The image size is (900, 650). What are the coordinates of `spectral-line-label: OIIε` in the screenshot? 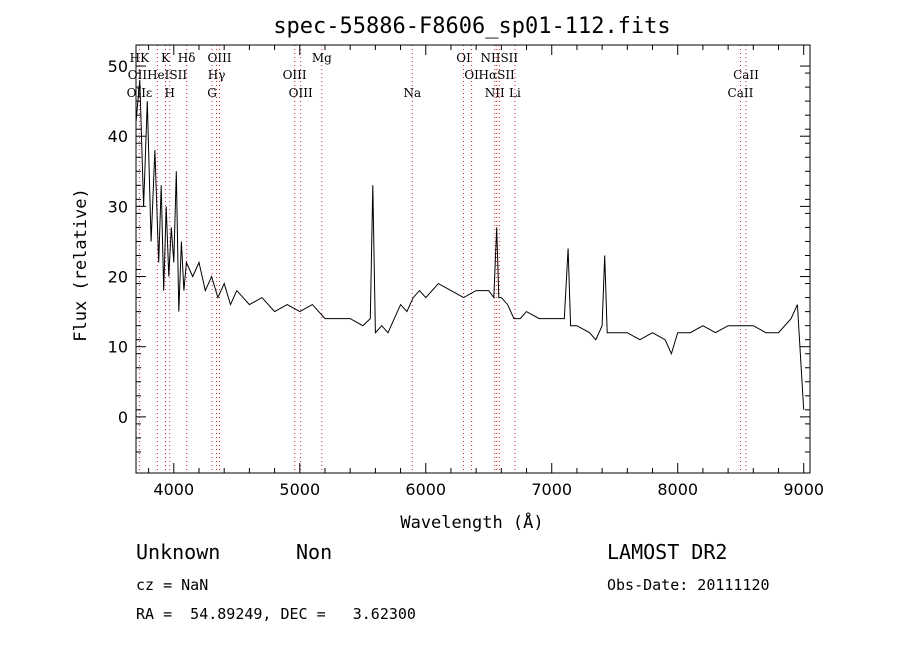 It's located at (140, 93).